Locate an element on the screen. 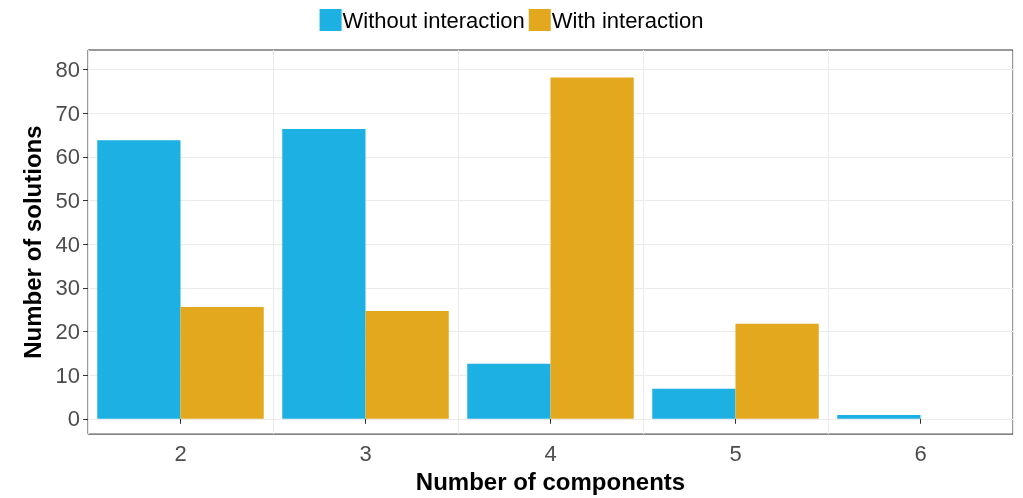 Image resolution: width=1023 pixels, height=498 pixels. legend-label: Without interaction is located at coordinates (433, 20).